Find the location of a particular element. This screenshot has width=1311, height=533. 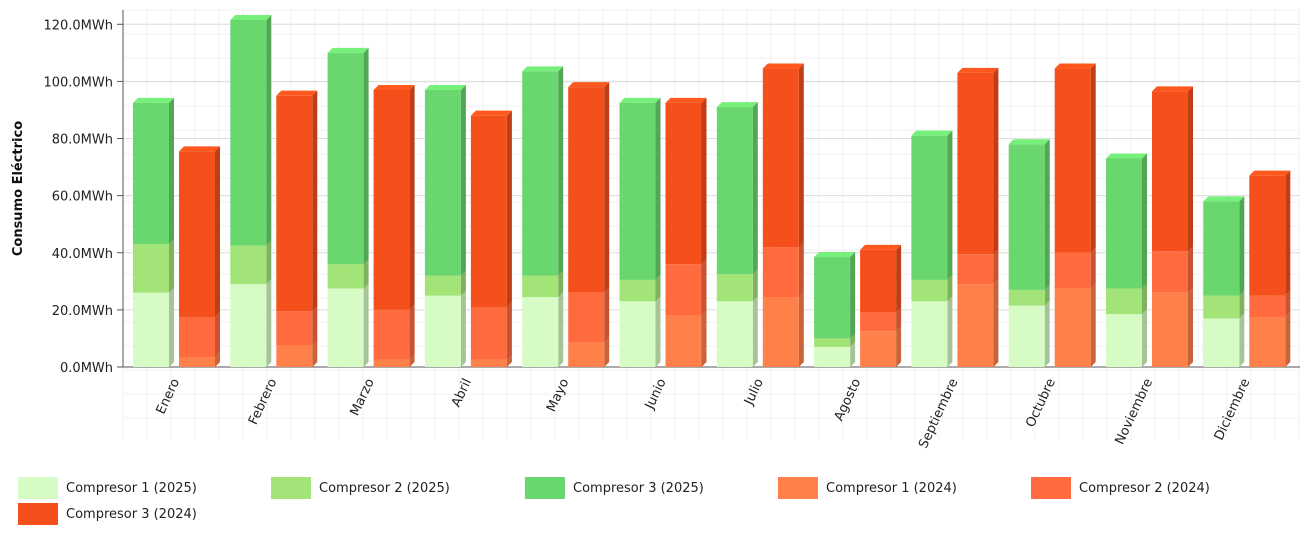

bar-noviembre-compresor-2-2024 is located at coordinates (1170, 272).